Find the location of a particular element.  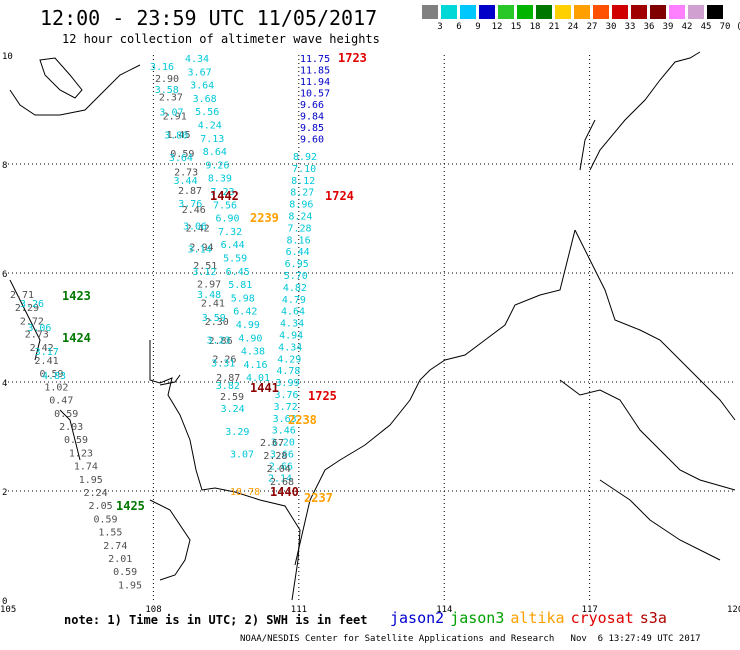

wave-height-value: 4.79 is located at coordinates (294, 300).